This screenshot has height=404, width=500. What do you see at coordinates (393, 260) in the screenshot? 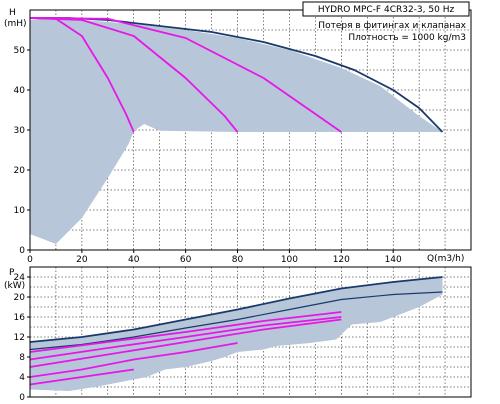
I see `head-x-tick-label: 140` at bounding box center [393, 260].